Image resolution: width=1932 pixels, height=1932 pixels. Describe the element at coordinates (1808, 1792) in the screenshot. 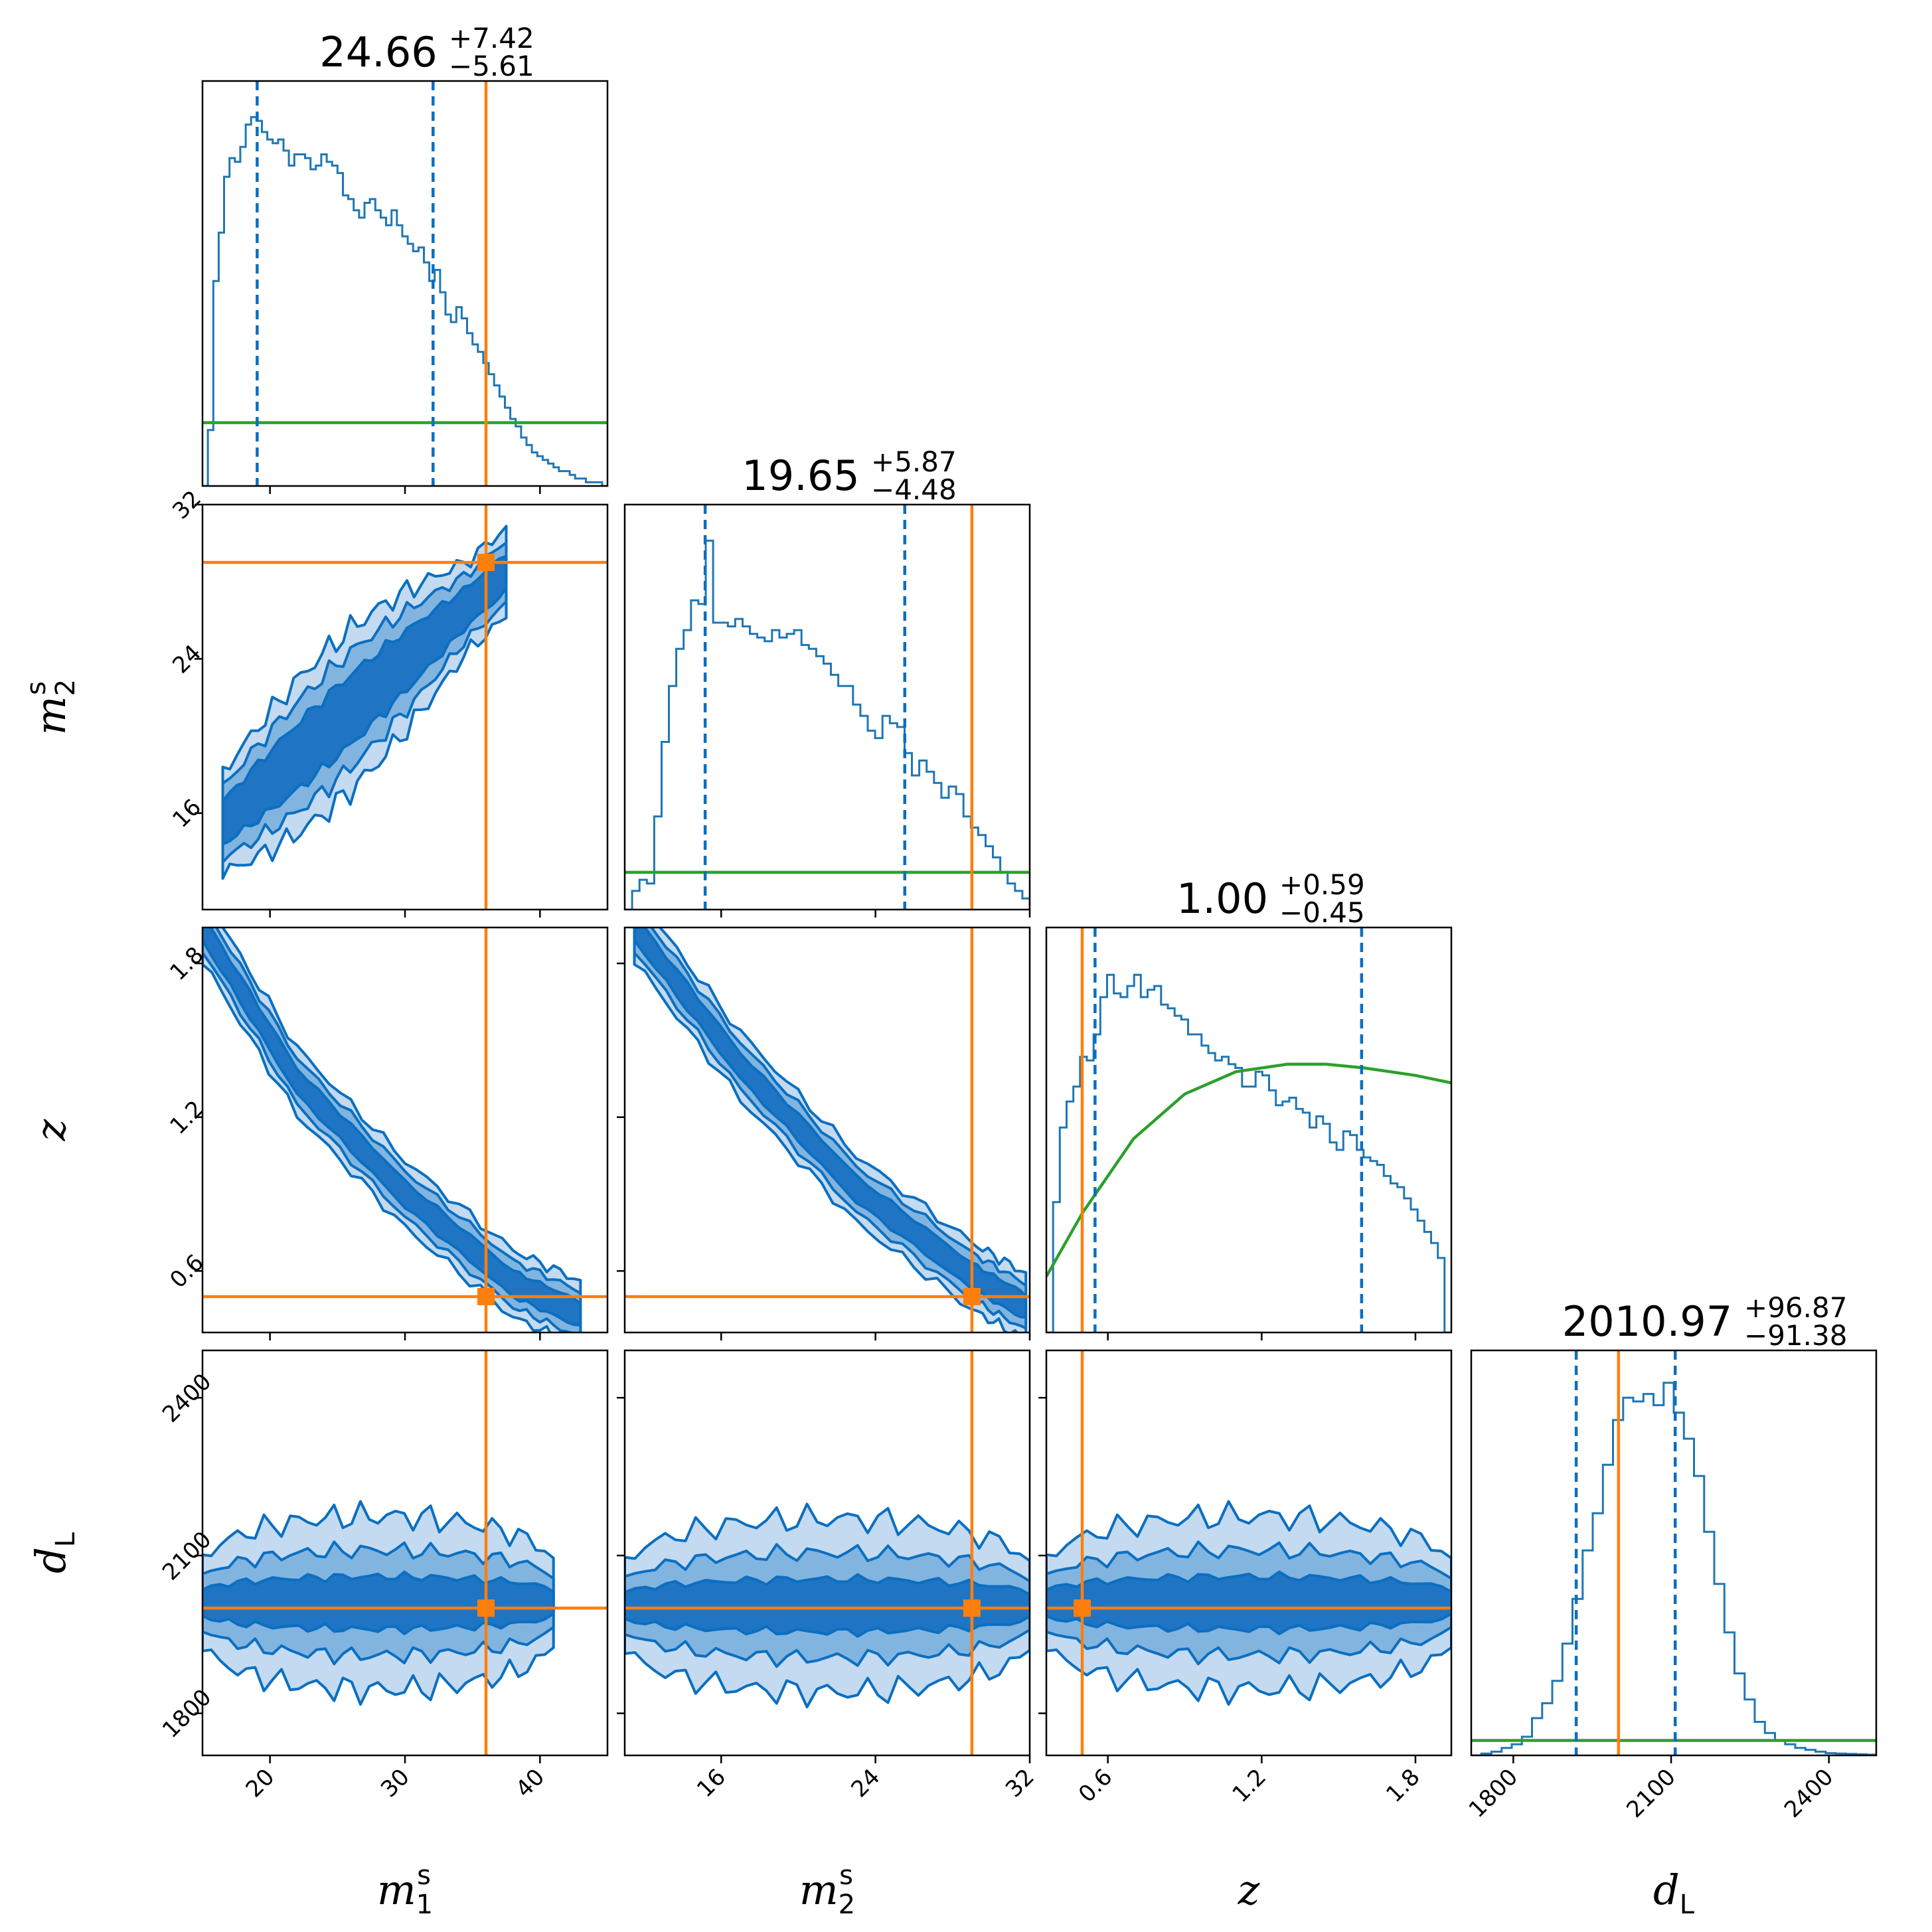

I see `x-tick-label-dL: 2400` at that location.